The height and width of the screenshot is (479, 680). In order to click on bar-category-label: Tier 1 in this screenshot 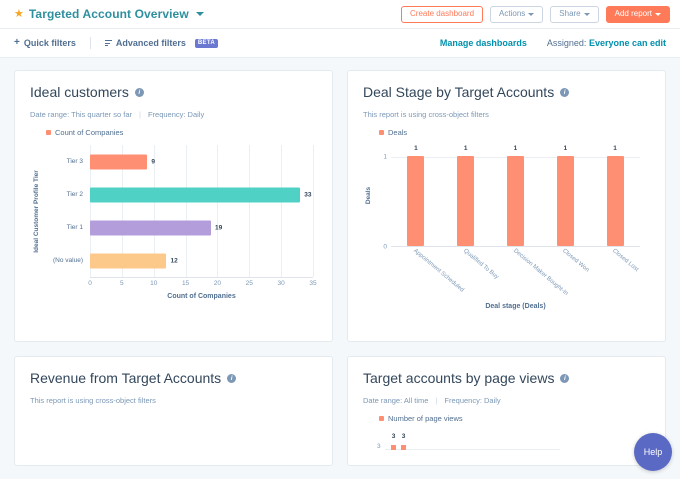, I will do `click(74, 227)`.